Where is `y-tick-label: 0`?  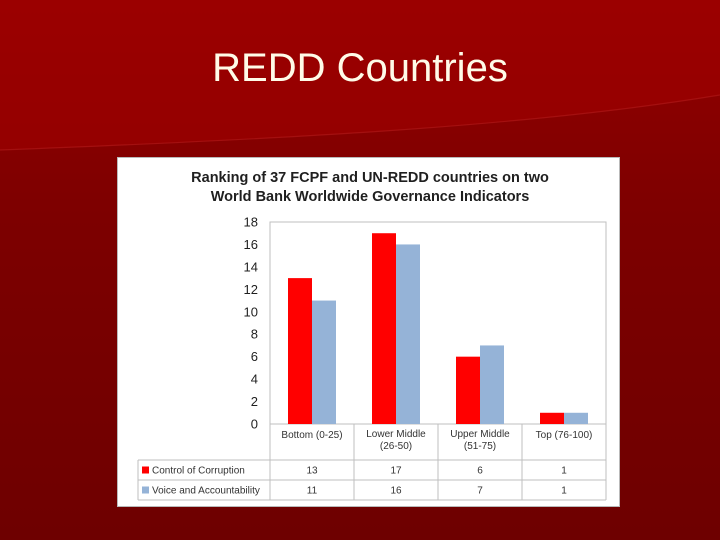 y-tick-label: 0 is located at coordinates (254, 424).